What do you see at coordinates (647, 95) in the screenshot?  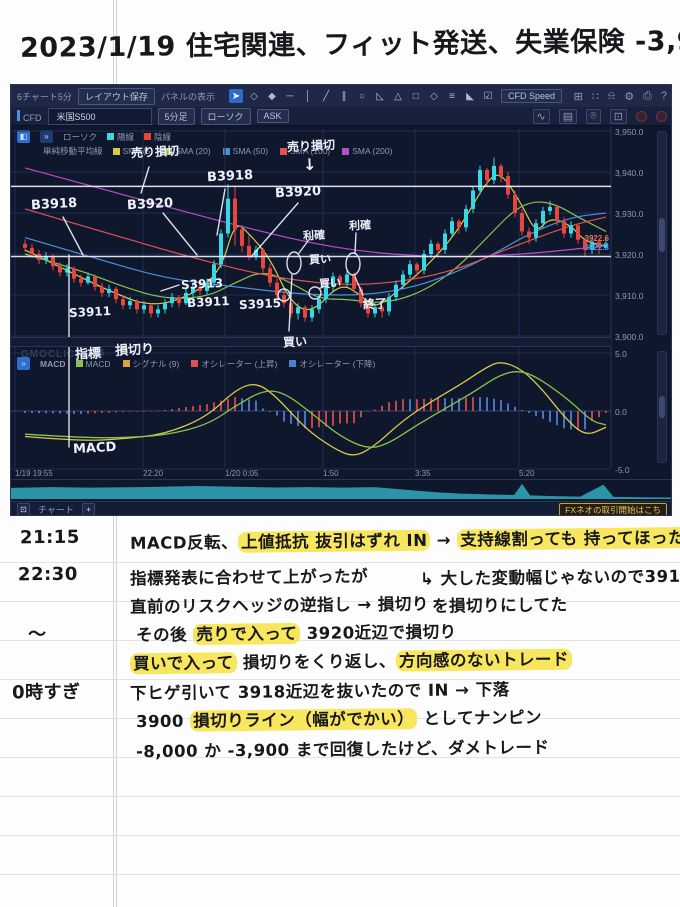 I see `printer-icon: ⎙` at bounding box center [647, 95].